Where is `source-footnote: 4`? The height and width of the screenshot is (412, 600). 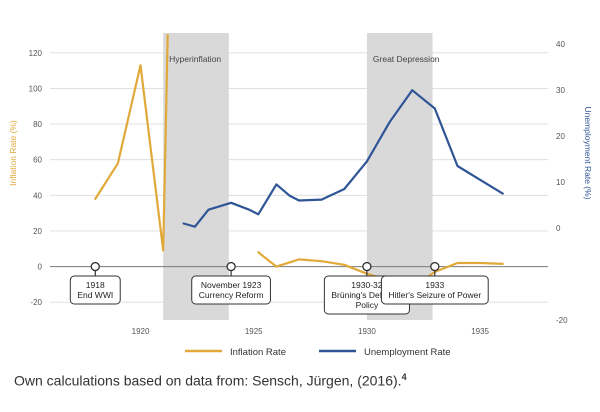
source-footnote: 4 is located at coordinates (404, 377).